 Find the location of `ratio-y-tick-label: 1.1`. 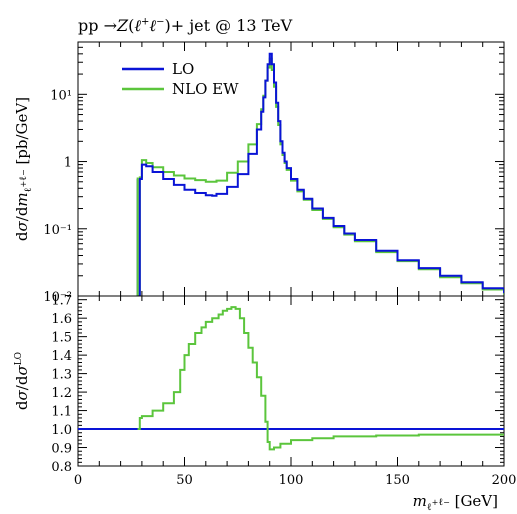

ratio-y-tick-label: 1.1 is located at coordinates (61, 412).